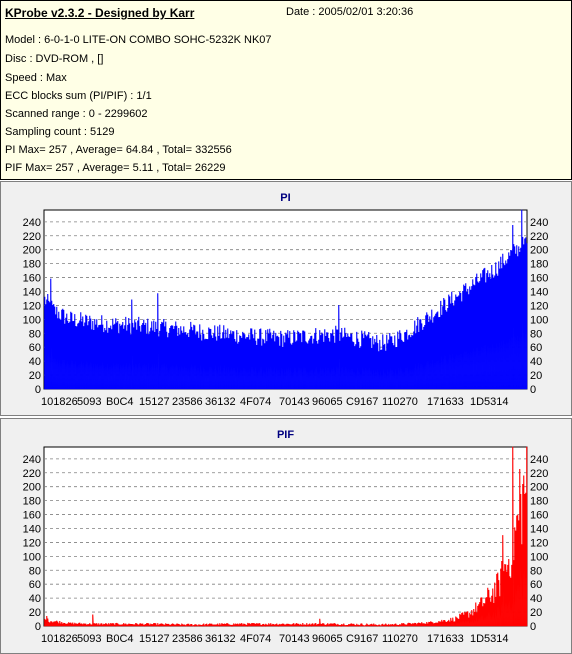  What do you see at coordinates (35, 613) in the screenshot?
I see `pif-ytick-left: 20` at bounding box center [35, 613].